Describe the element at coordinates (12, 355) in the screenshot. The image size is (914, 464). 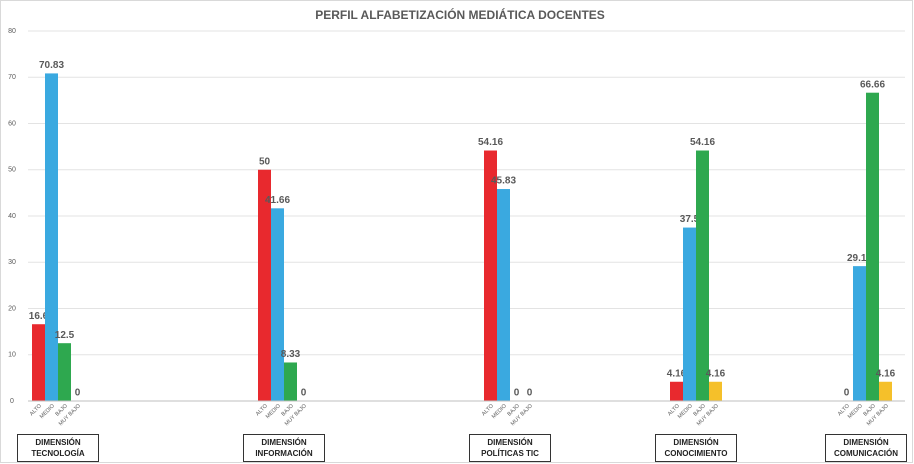
I see `y-tick-label: 10` at that location.